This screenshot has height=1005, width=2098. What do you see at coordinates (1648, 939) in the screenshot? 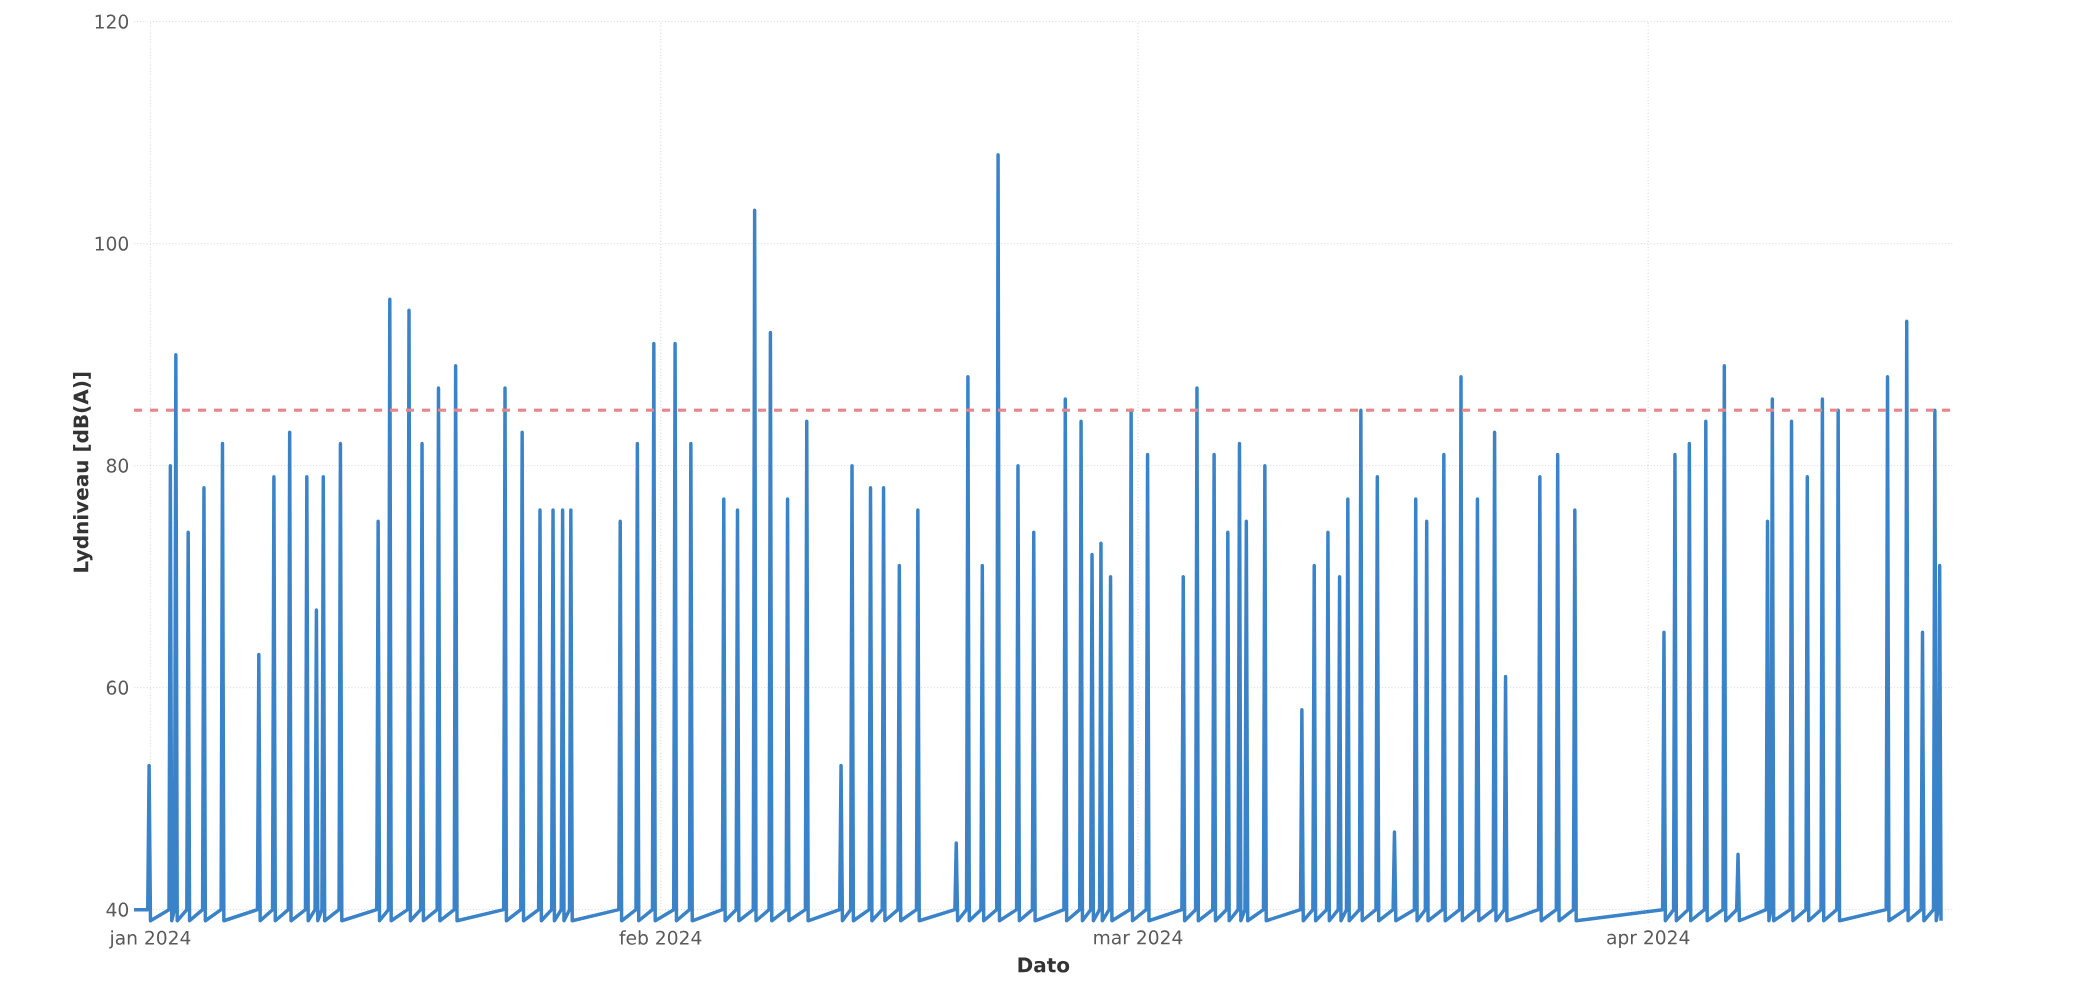
I see `x-tick-label: apr 2024` at bounding box center [1648, 939].